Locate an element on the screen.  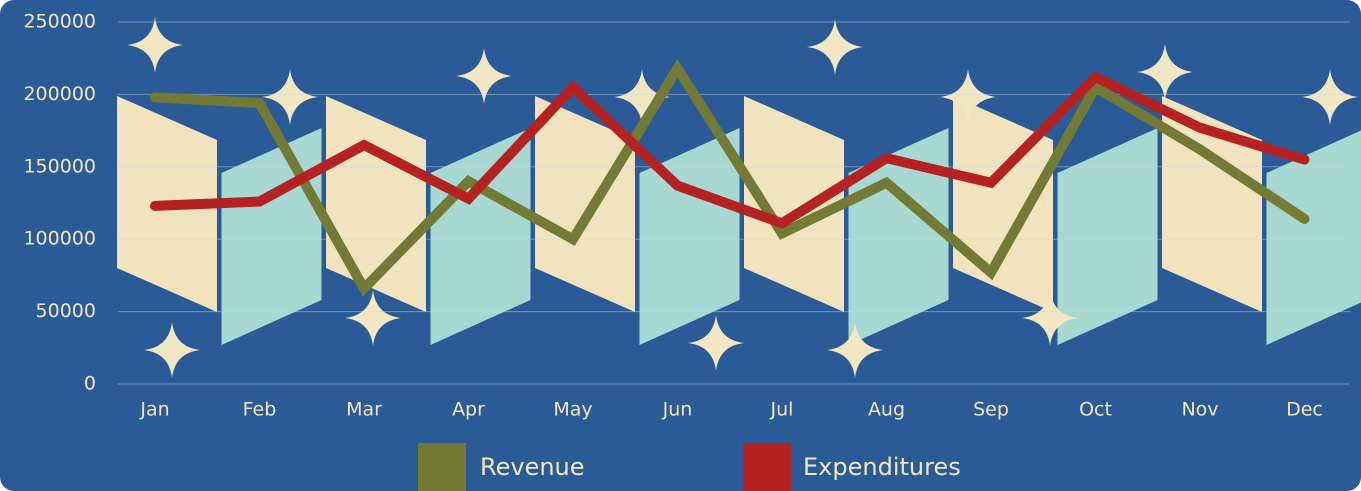
legend-label: Revenue is located at coordinates (532, 467).